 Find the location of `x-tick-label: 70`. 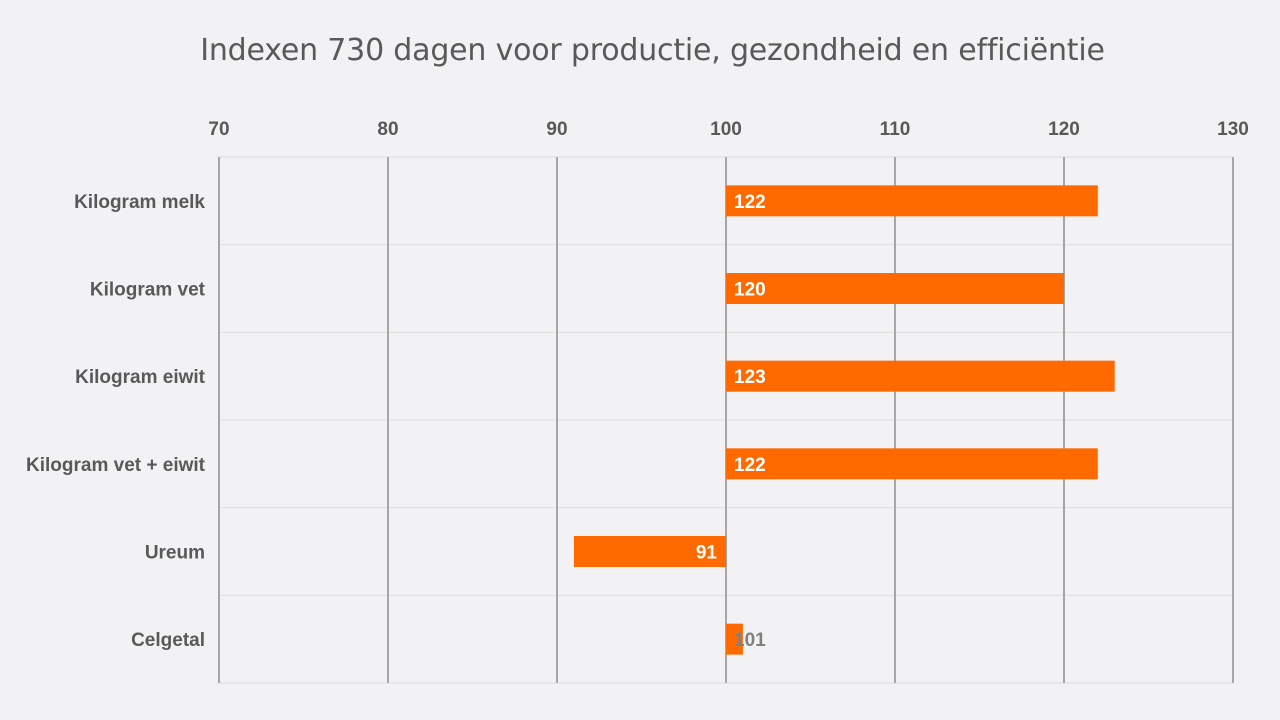

x-tick-label: 70 is located at coordinates (218, 129).